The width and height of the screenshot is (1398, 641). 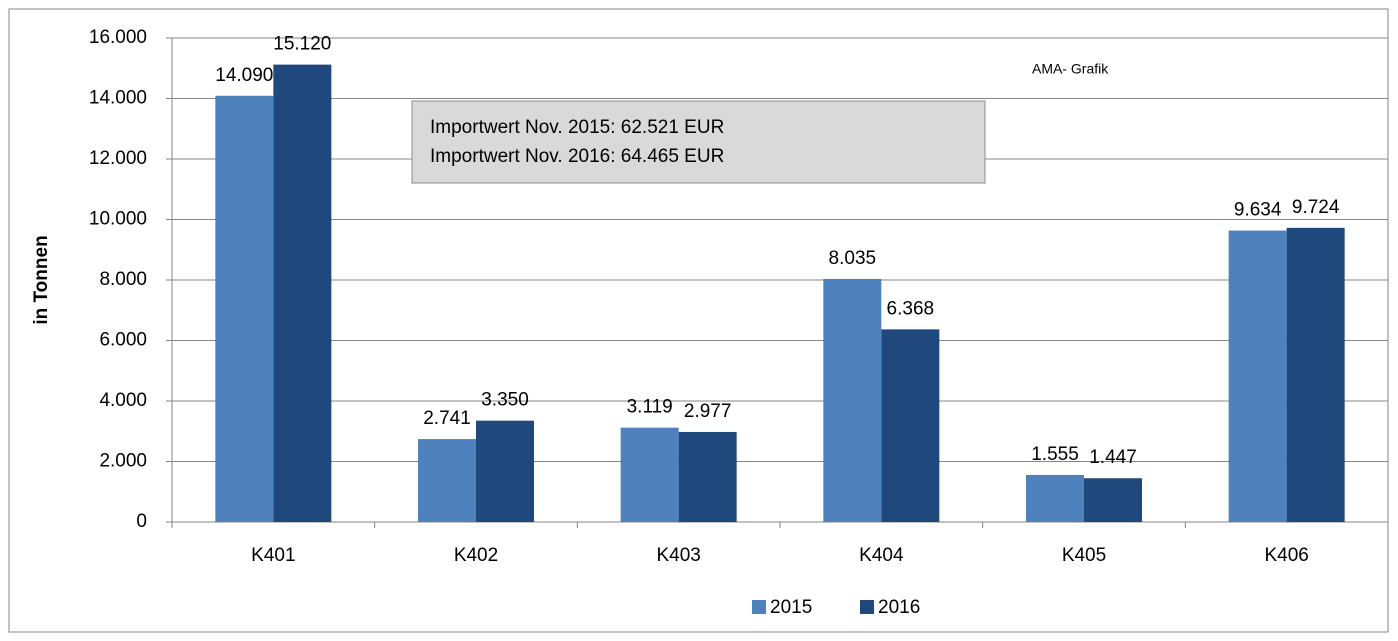 I want to click on x-tick-label: K402, so click(x=476, y=555).